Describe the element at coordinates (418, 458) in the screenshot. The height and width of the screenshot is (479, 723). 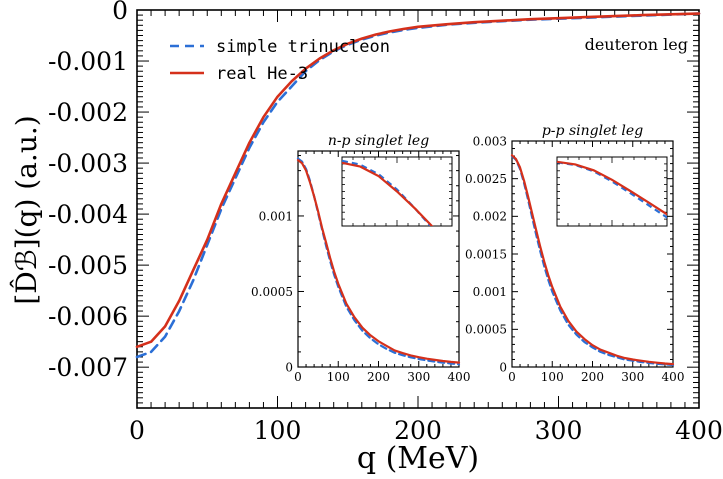
I see `x-axis-label: q (MeV)` at that location.